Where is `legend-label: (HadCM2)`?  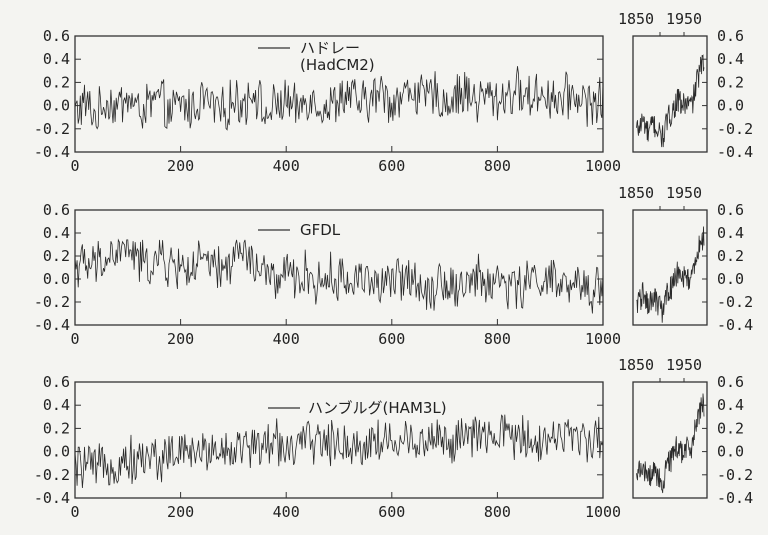
legend-label: (HadCM2) is located at coordinates (337, 65).